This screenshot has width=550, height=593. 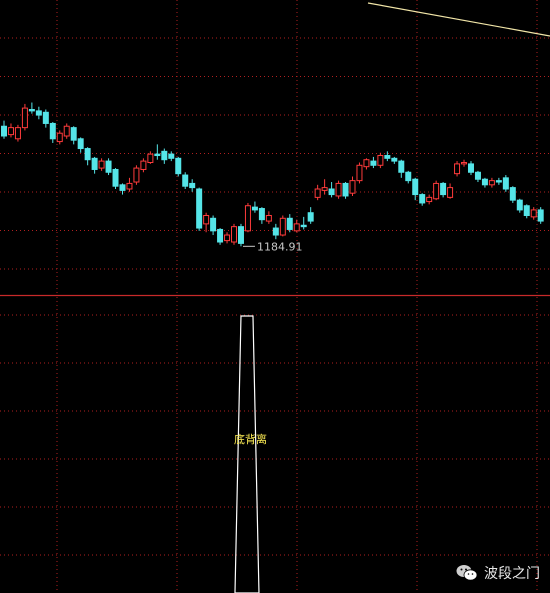 What do you see at coordinates (512, 574) in the screenshot?
I see `watermark-text: 波段之门` at bounding box center [512, 574].